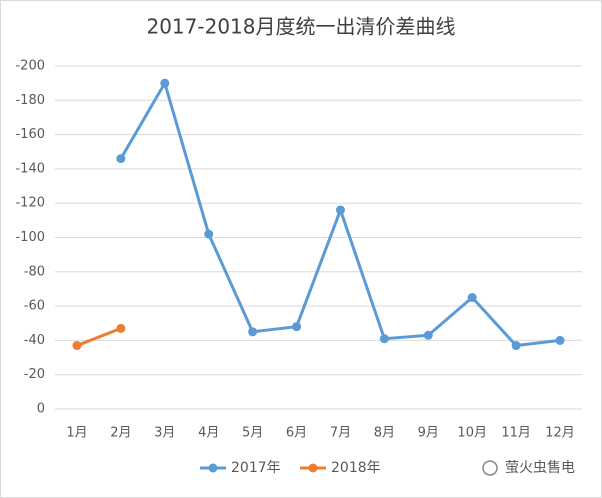 This screenshot has width=602, height=498. What do you see at coordinates (30, 203) in the screenshot?
I see `y-tick-label: -120` at bounding box center [30, 203].